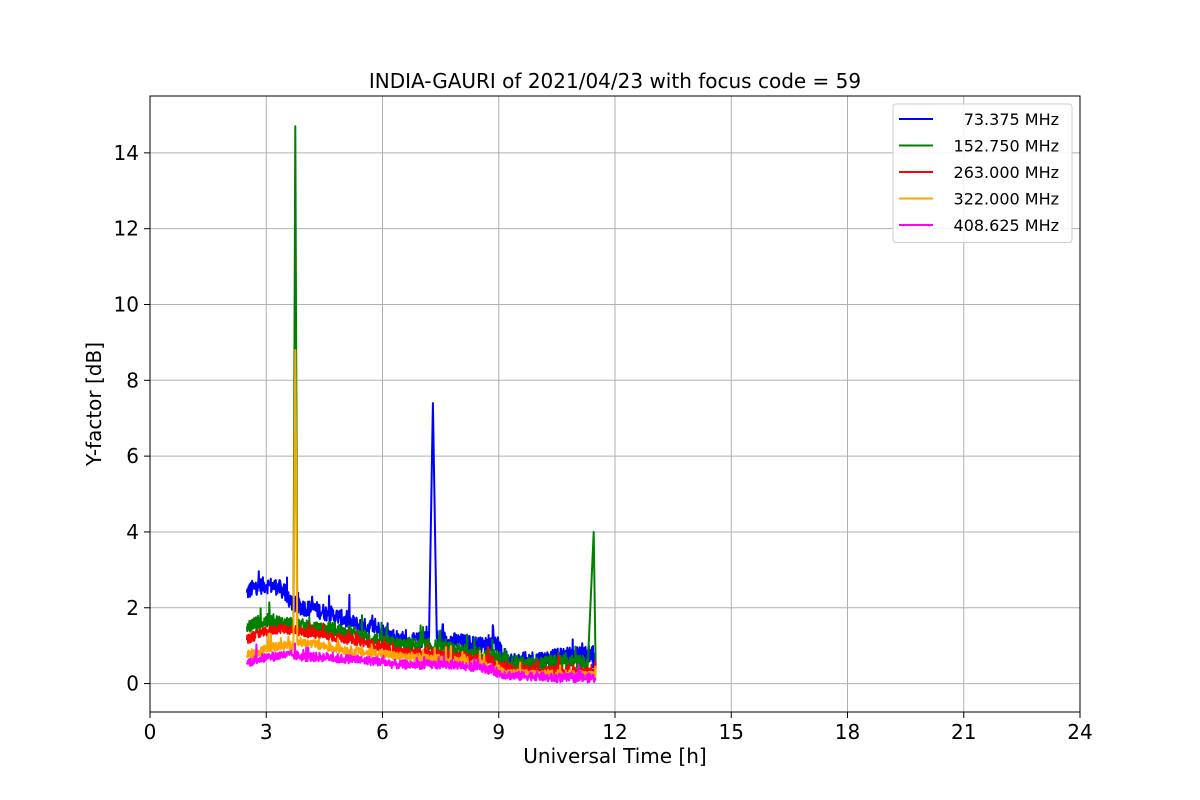 The image size is (1200, 800). I want to click on x-axis-label: Universal Time [h], so click(614, 756).